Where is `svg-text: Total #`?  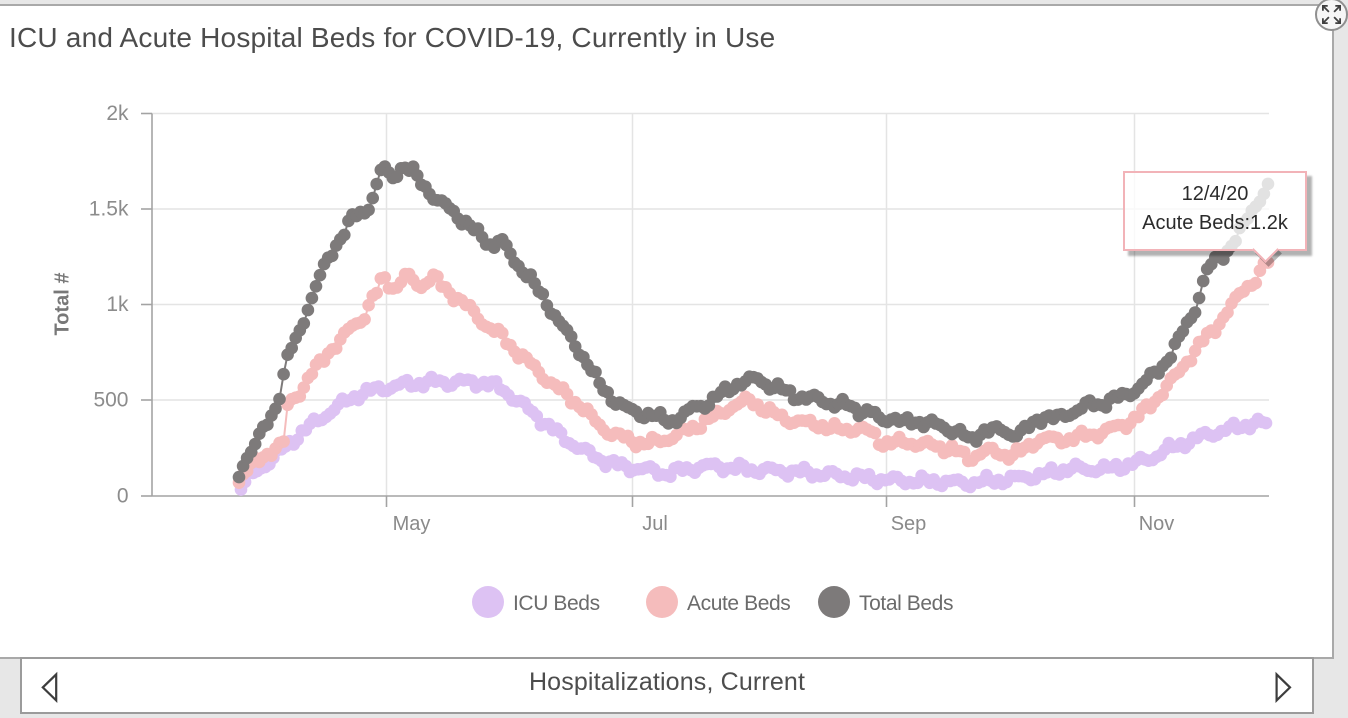
svg-text: Total # is located at coordinates (62, 304).